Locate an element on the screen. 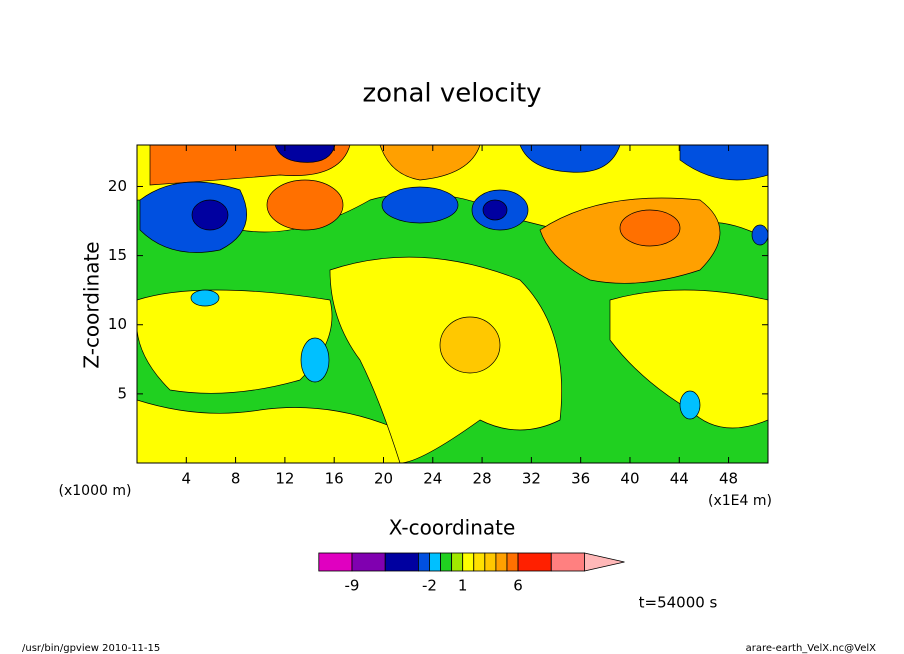 This screenshot has height=654, width=904. annotation: t=54000 s is located at coordinates (678, 603).